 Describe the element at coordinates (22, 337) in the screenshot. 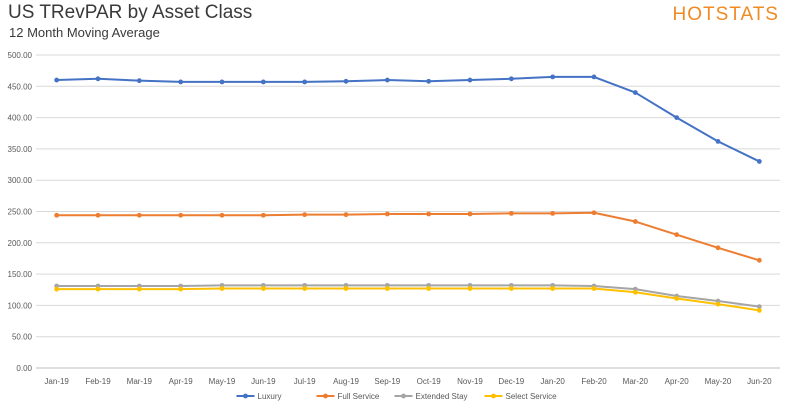

I see `y-tick-label: 50.00` at that location.